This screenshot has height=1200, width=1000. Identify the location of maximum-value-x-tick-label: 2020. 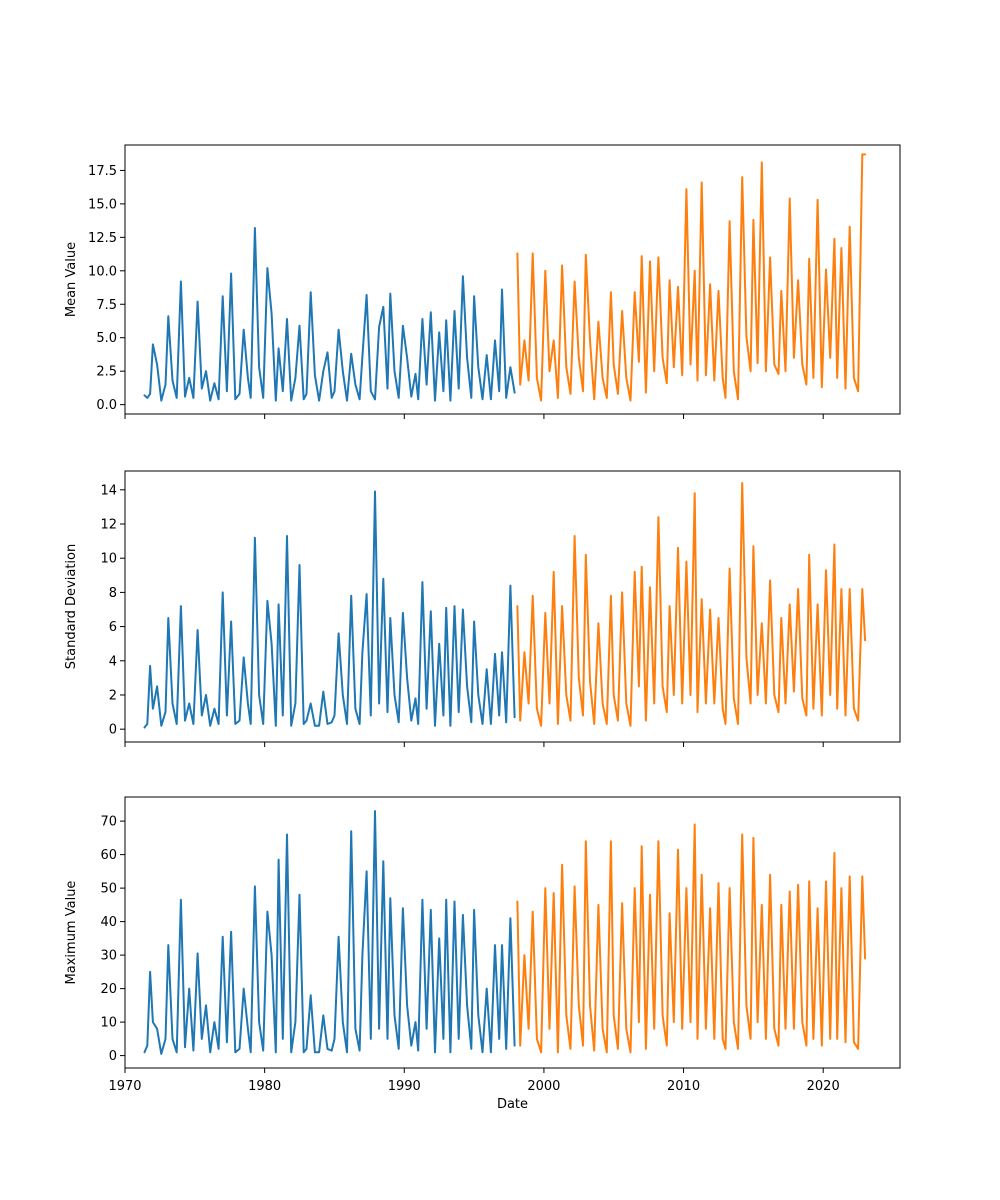
(823, 1086).